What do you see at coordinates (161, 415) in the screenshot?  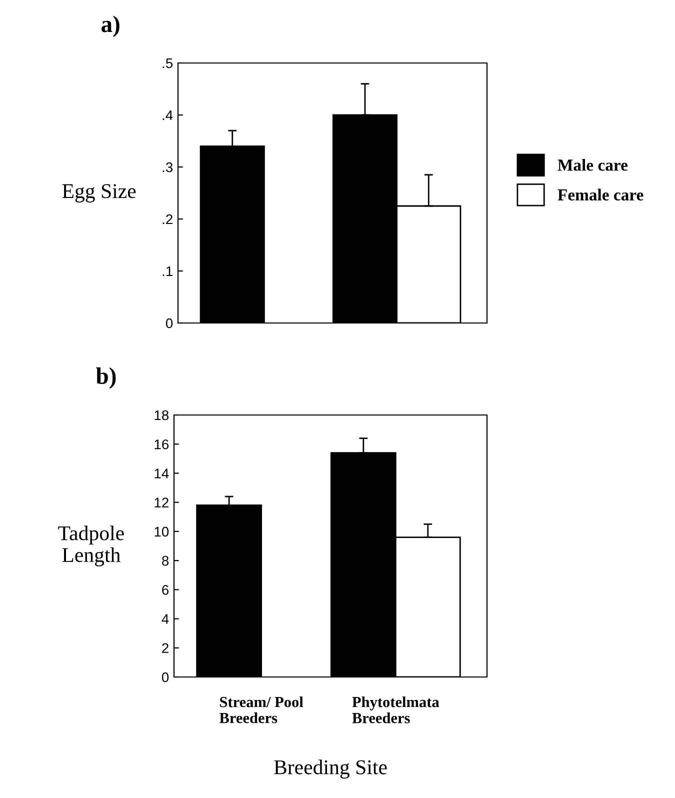 I see `y-tick-label: 18` at bounding box center [161, 415].